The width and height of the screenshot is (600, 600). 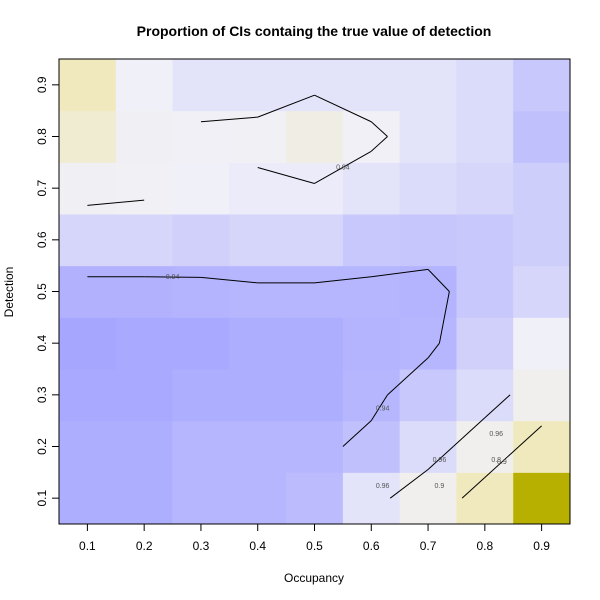 I want to click on y-tick-label: 0.1, so click(x=42, y=498).